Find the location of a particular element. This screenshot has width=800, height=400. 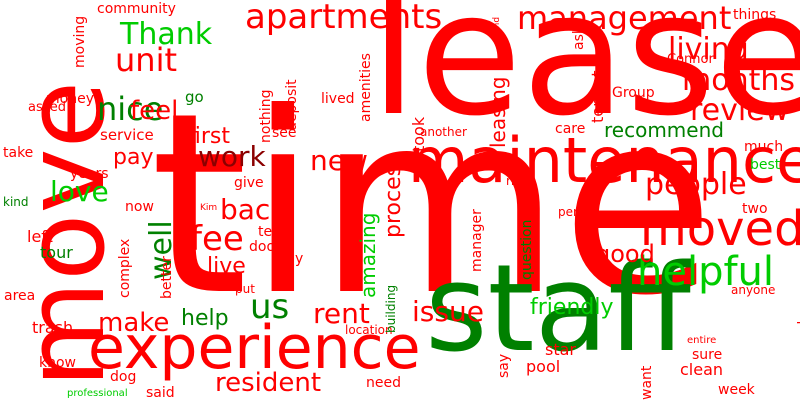

word-back: back is located at coordinates (253, 209).